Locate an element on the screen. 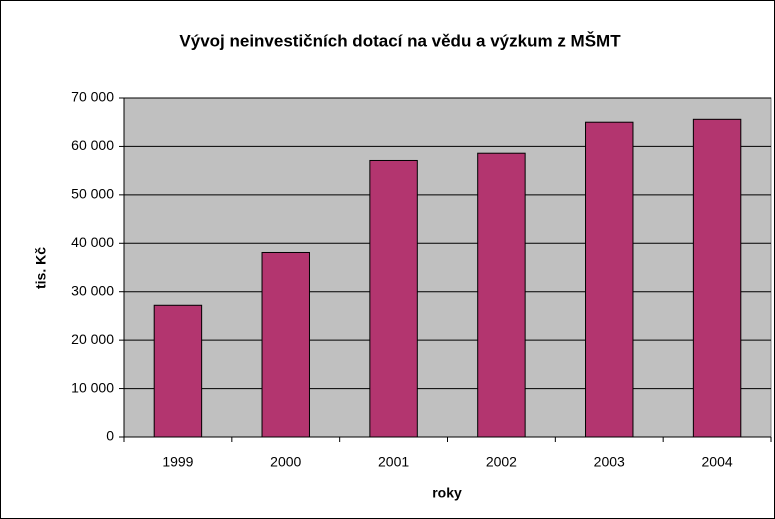  x-tick-label: 2002 is located at coordinates (501, 462).